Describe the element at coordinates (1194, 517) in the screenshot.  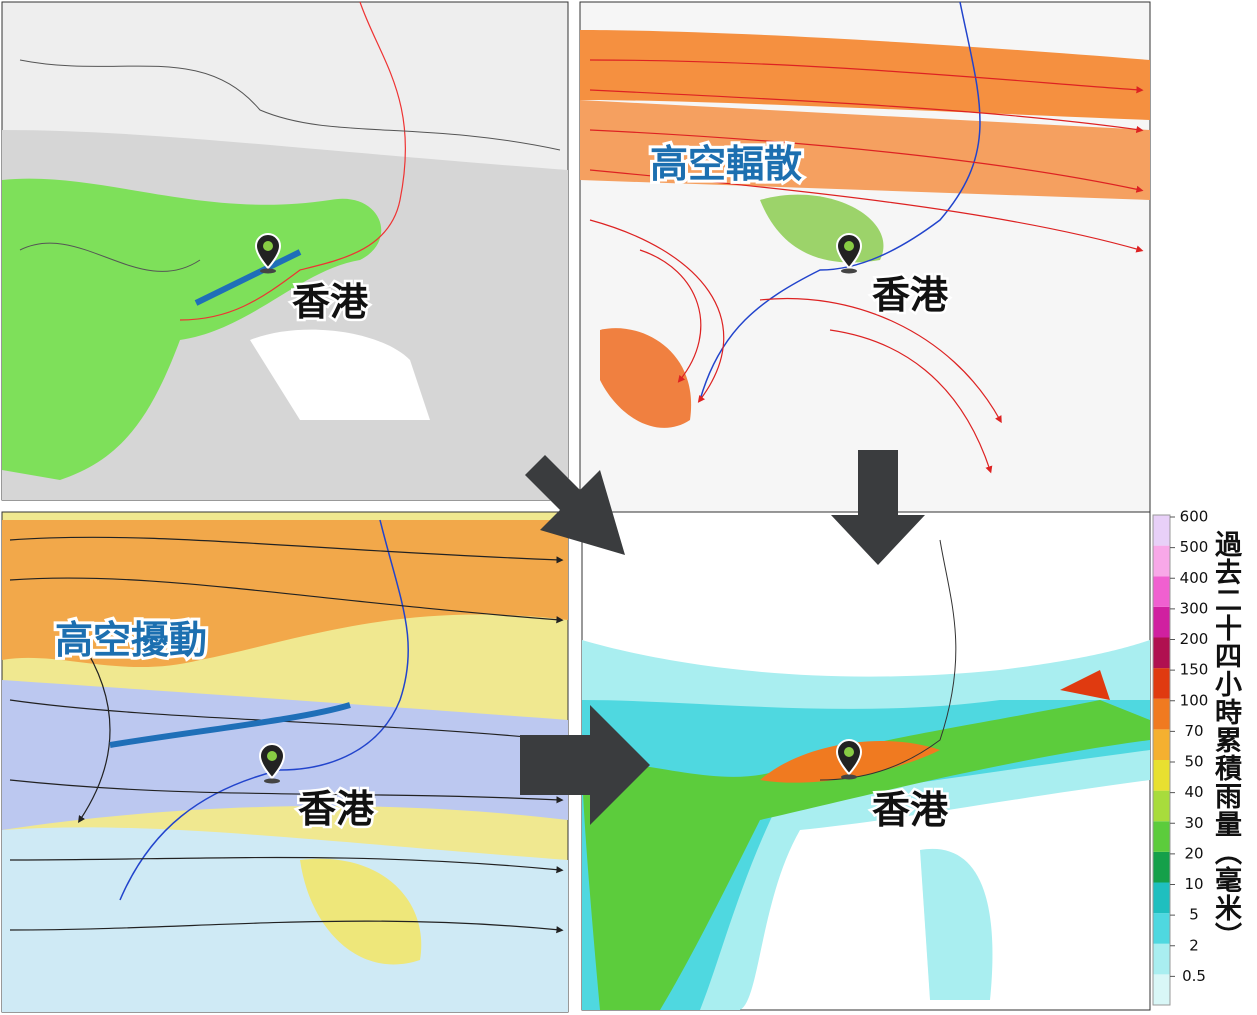
I see `colorbar-label: 600` at that location.